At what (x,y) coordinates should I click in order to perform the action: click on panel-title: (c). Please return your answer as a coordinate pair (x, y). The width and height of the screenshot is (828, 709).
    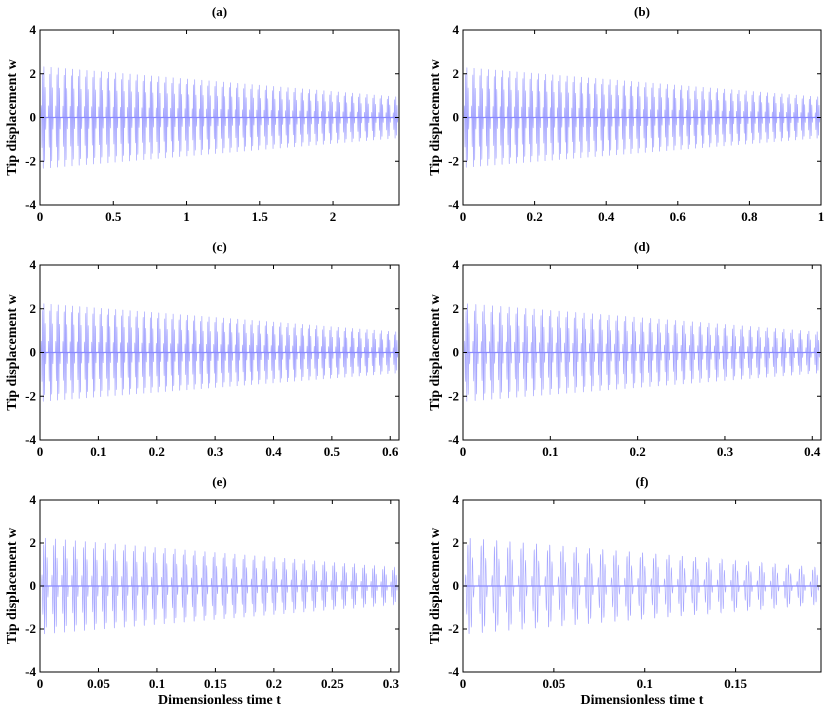
    Looking at the image, I should click on (219, 246).